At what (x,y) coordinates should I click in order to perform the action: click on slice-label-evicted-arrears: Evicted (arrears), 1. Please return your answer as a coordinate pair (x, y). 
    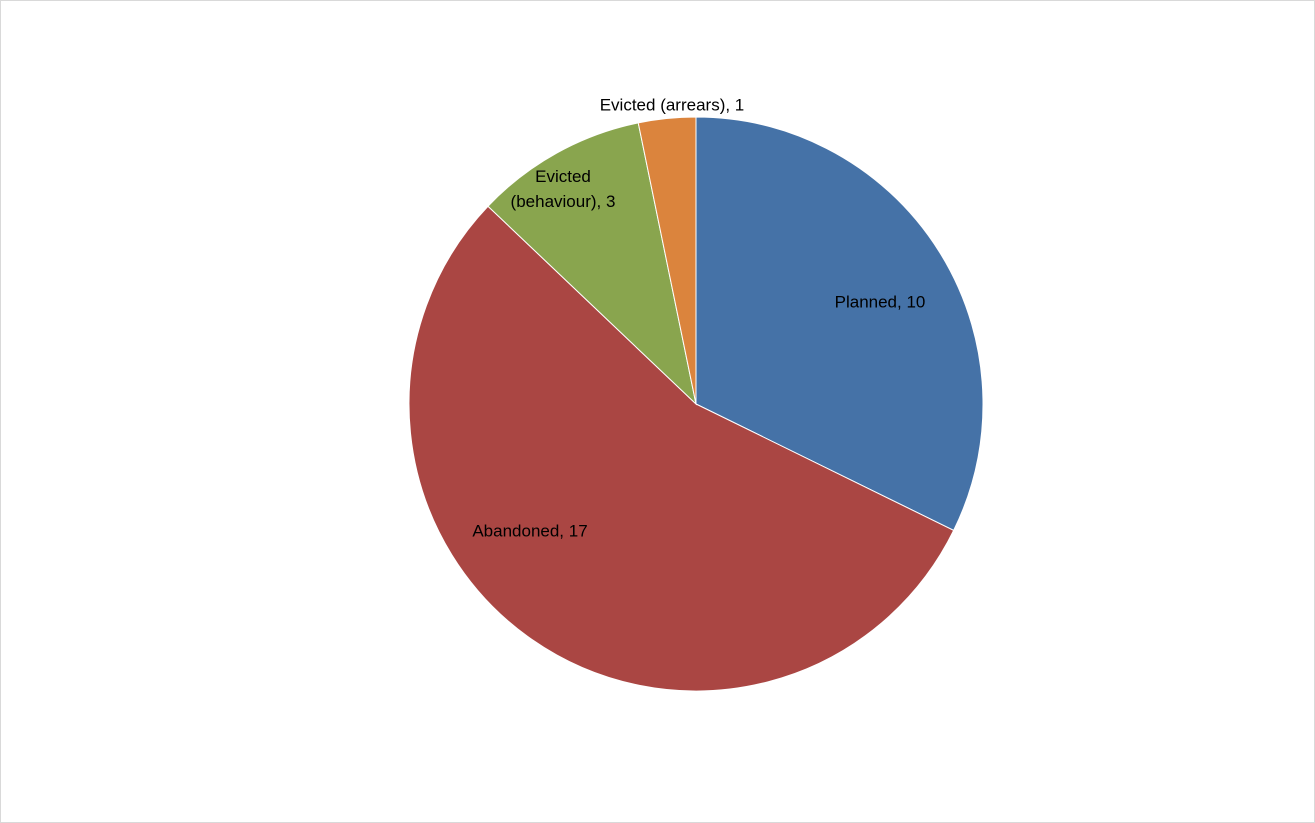
    Looking at the image, I should click on (672, 104).